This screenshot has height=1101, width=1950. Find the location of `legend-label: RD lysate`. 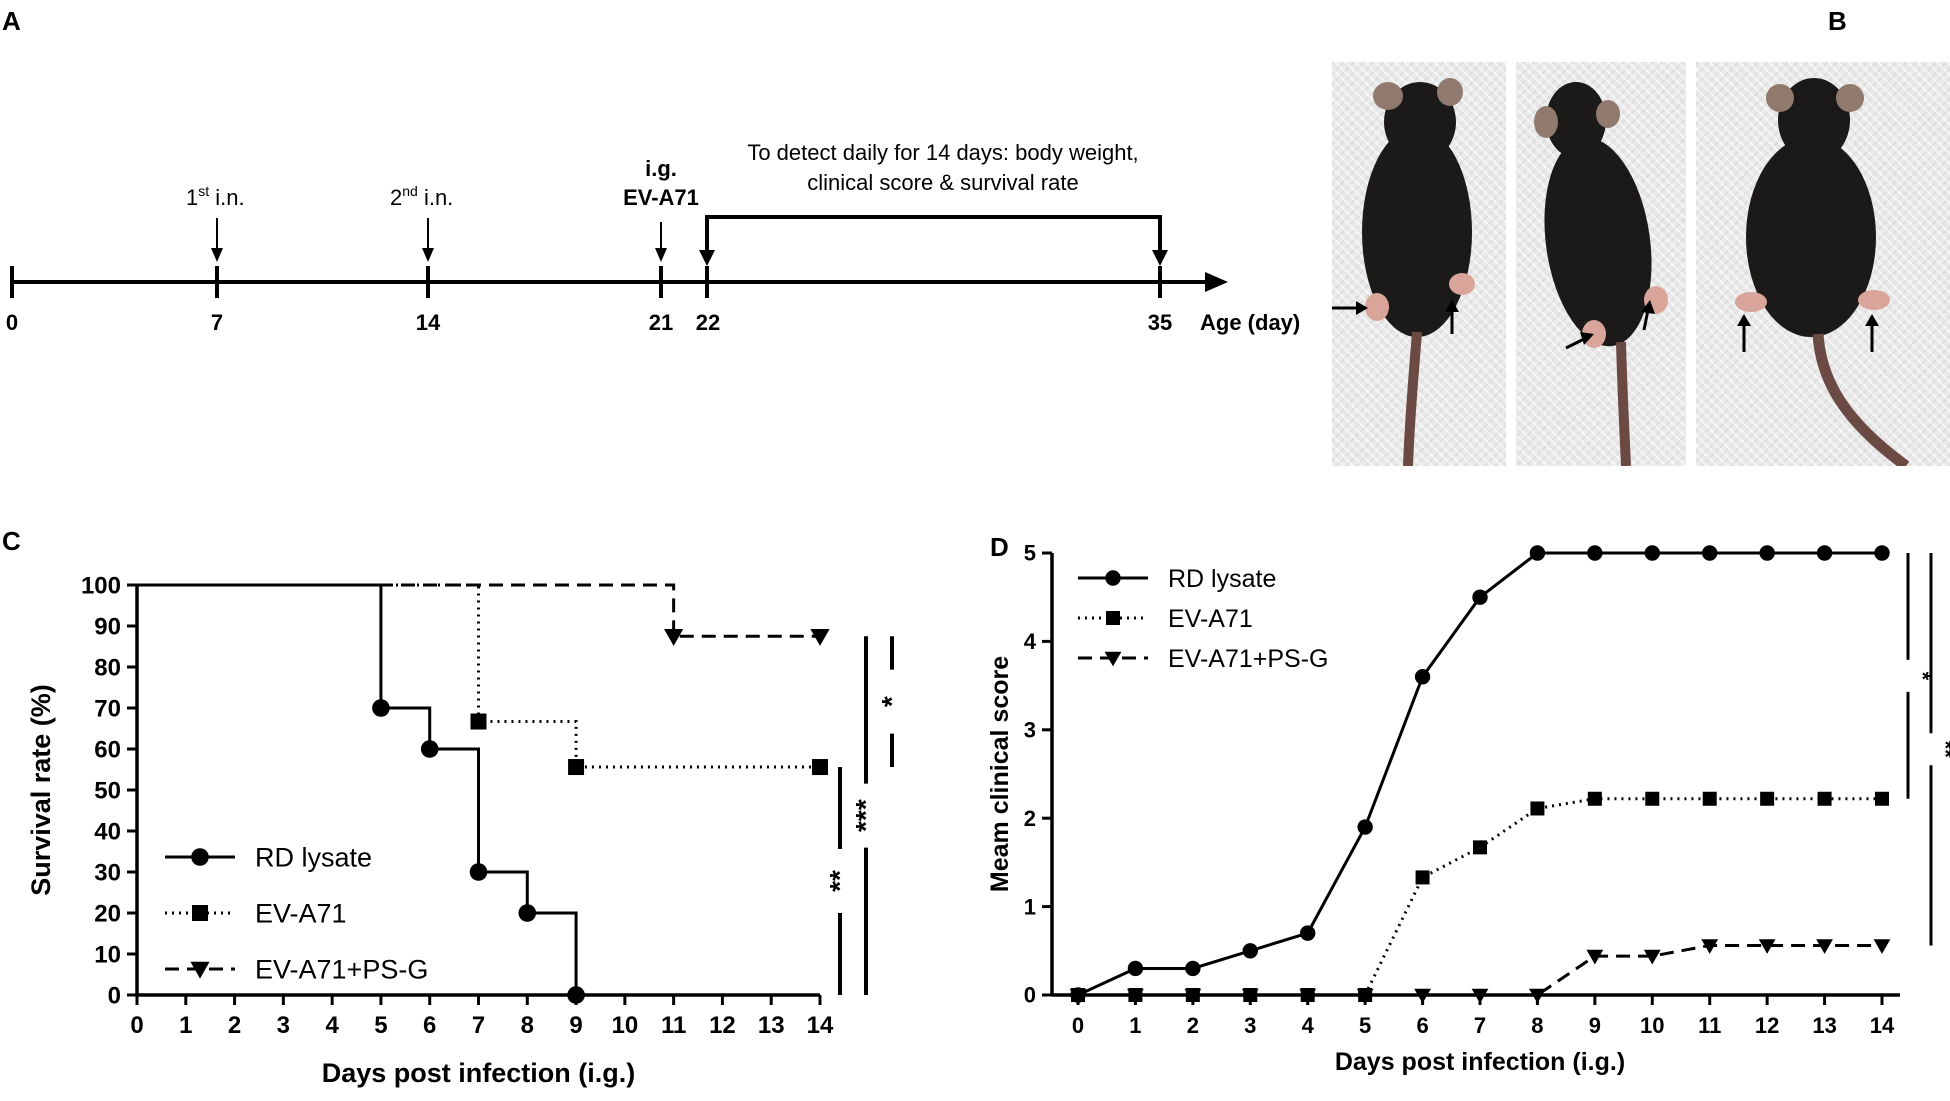

legend-label: RD lysate is located at coordinates (1222, 579).